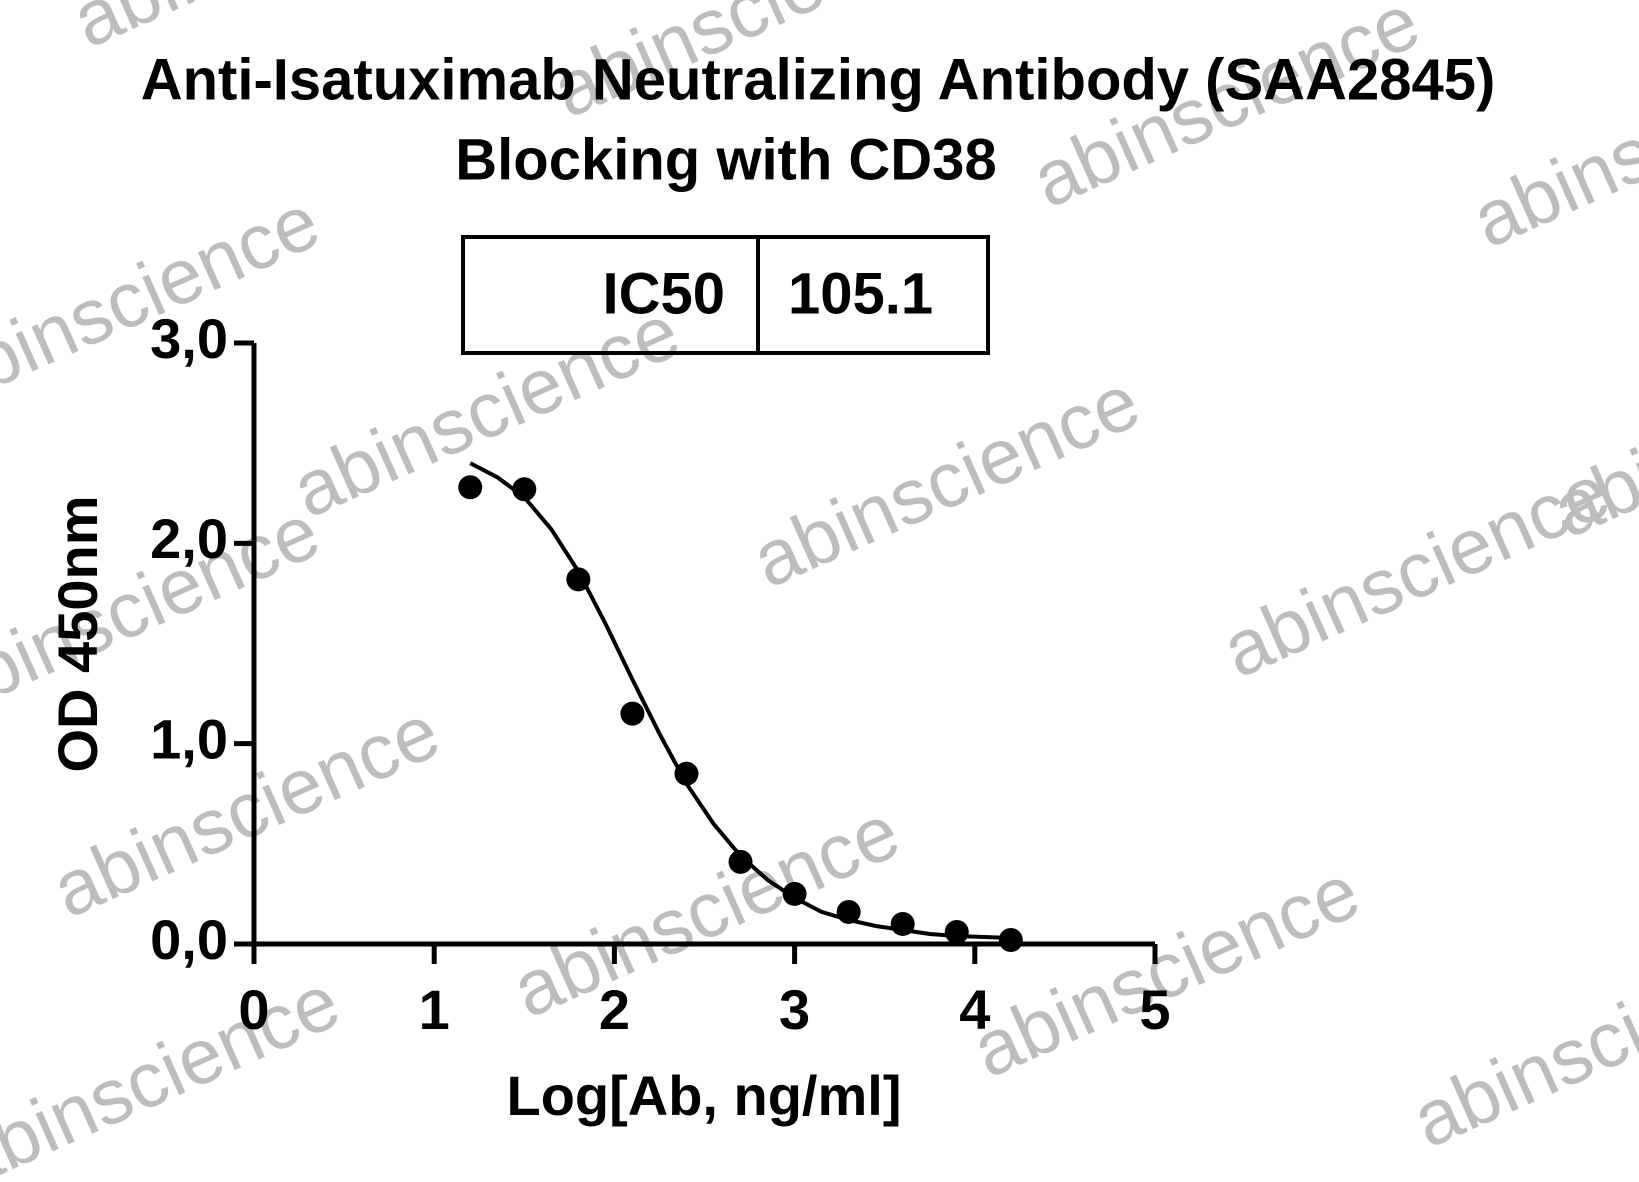 The width and height of the screenshot is (1639, 1182). I want to click on x-tick-label: 4, so click(974, 1009).